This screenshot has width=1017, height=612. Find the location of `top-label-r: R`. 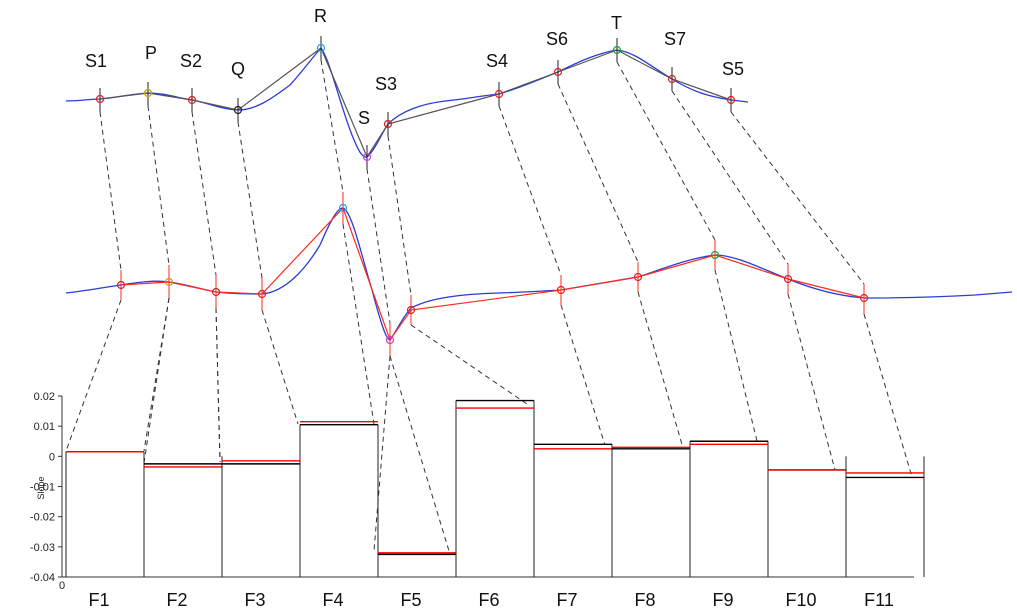

top-label-r: R is located at coordinates (320, 16).